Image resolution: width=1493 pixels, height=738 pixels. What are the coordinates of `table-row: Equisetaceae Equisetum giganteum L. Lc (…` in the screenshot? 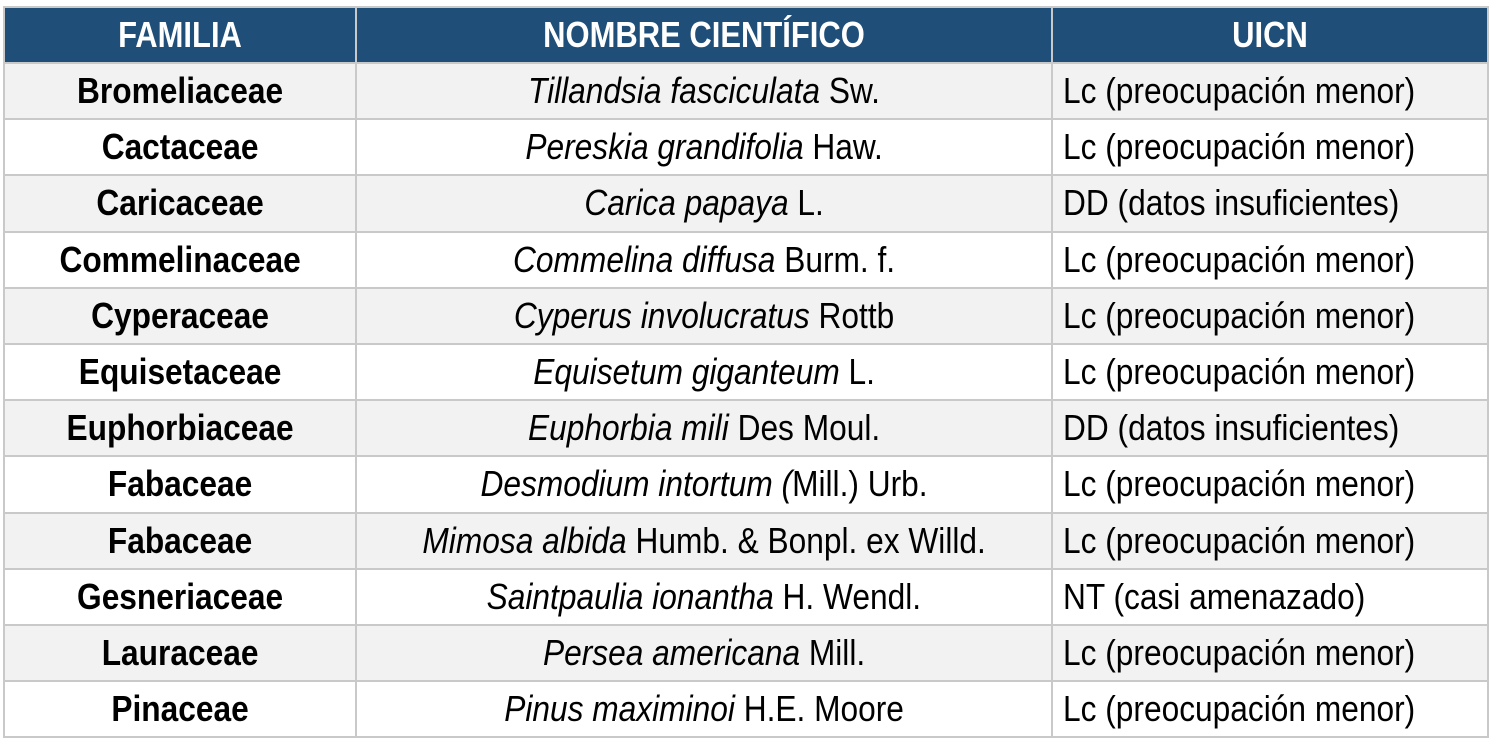 It's located at (746, 372).